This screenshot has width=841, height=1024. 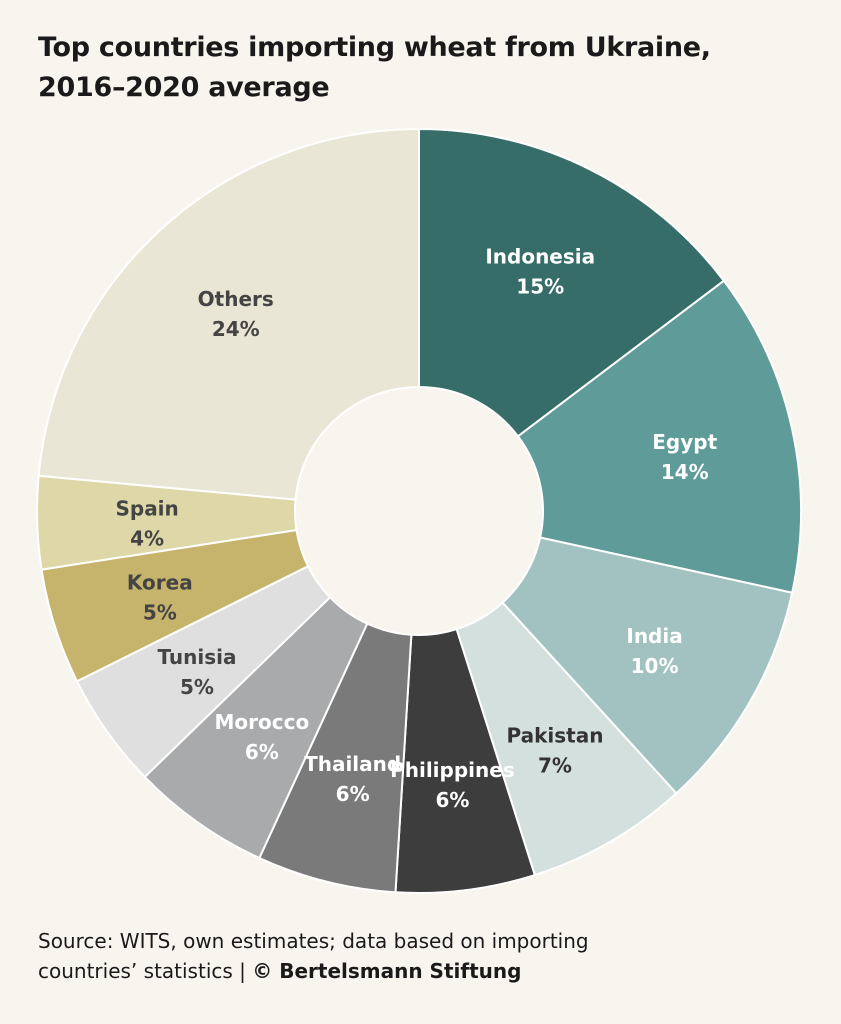 I want to click on slice-pakistan, so click(x=566, y=739).